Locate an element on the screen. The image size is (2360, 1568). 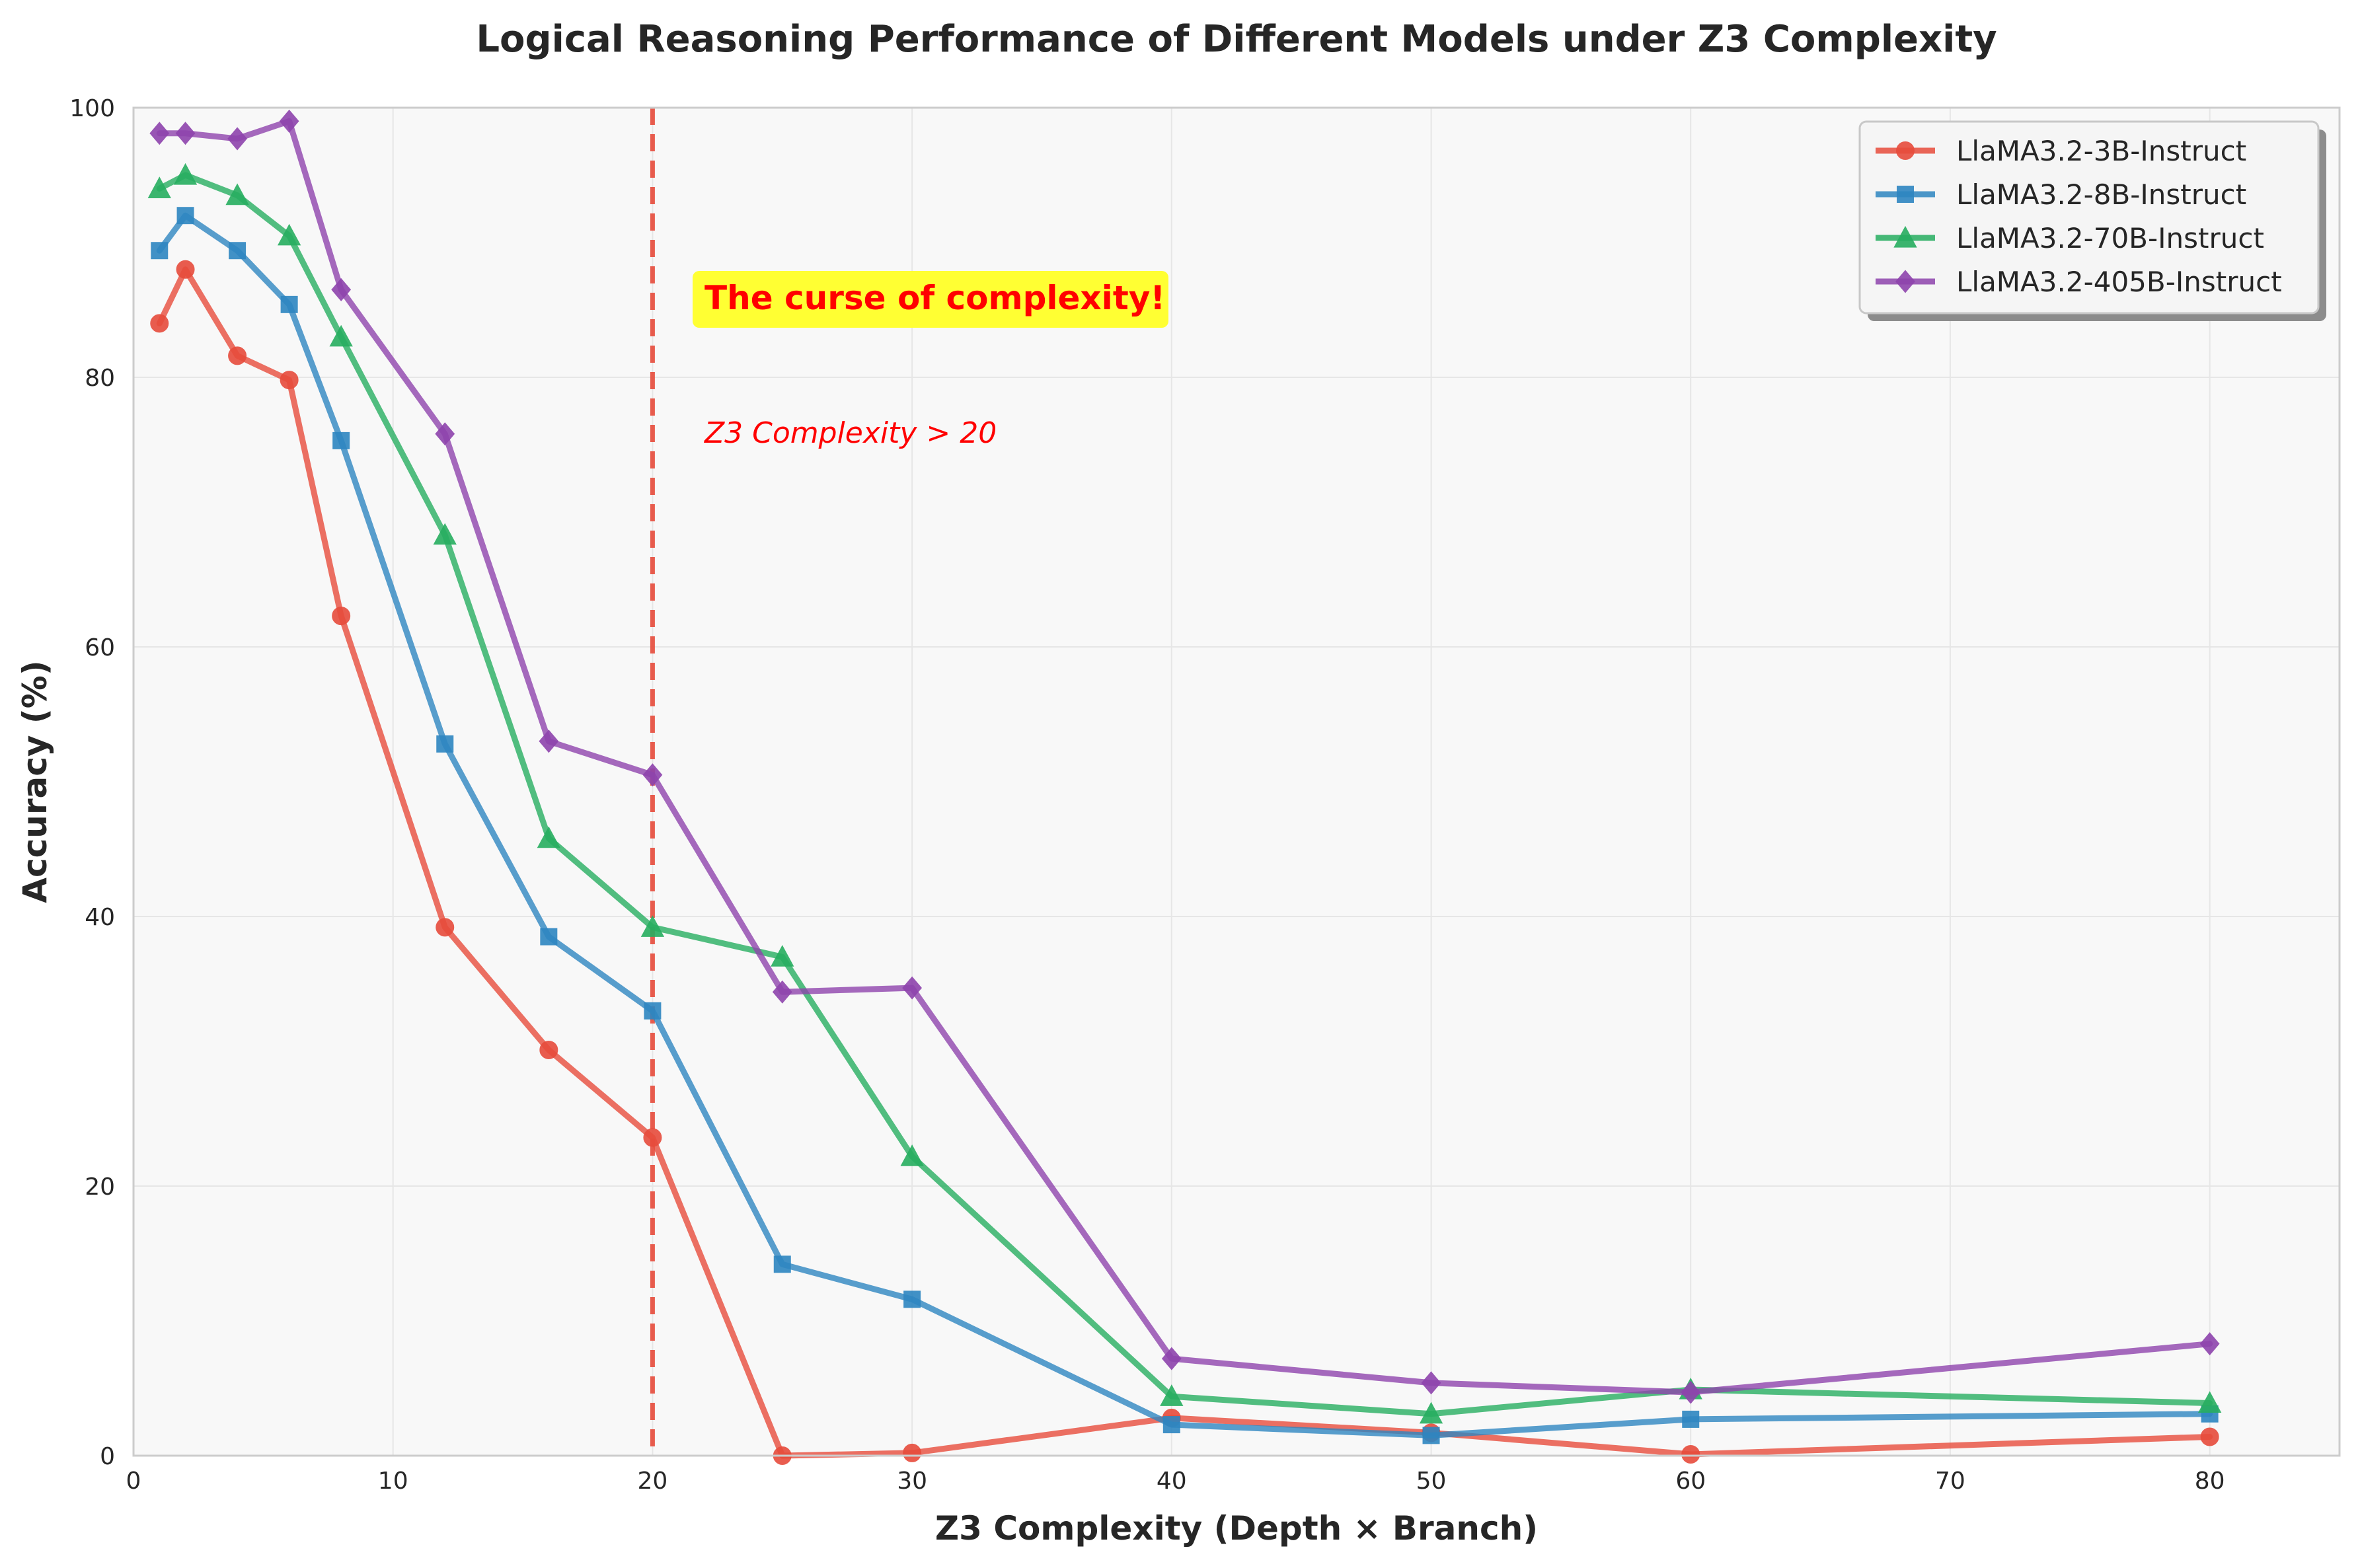
y-axis-ticks: 0 20 40 60 80 100 is located at coordinates (92, 782).